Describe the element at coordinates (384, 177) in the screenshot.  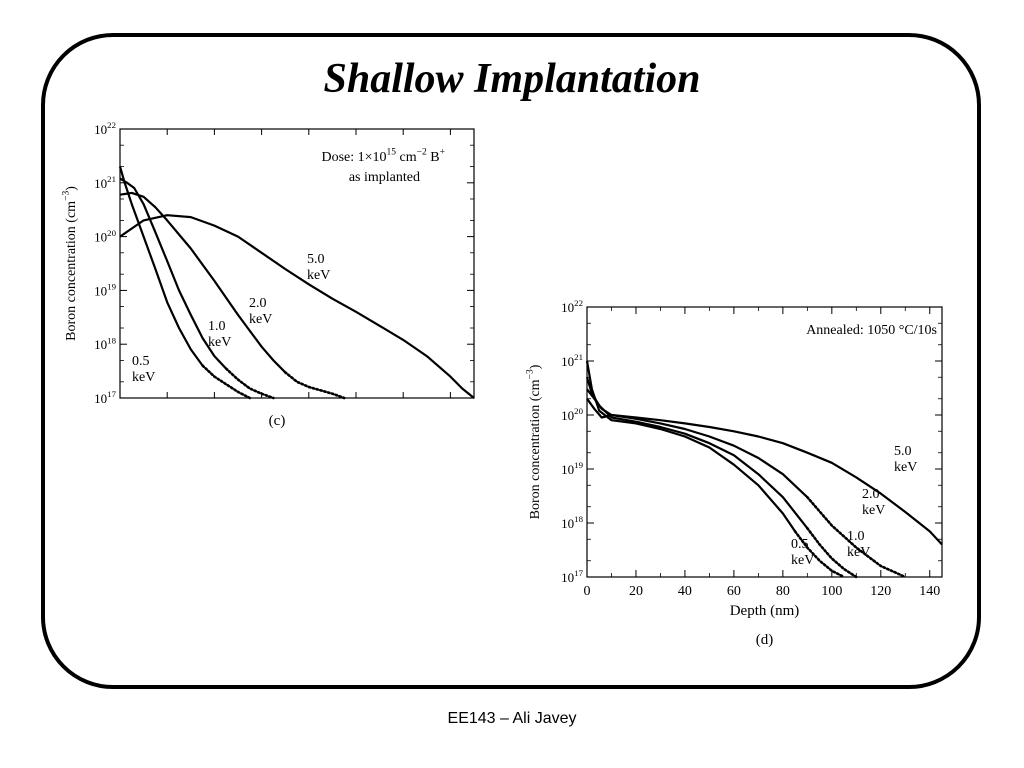
I see `annotation-line2: as implanted` at that location.